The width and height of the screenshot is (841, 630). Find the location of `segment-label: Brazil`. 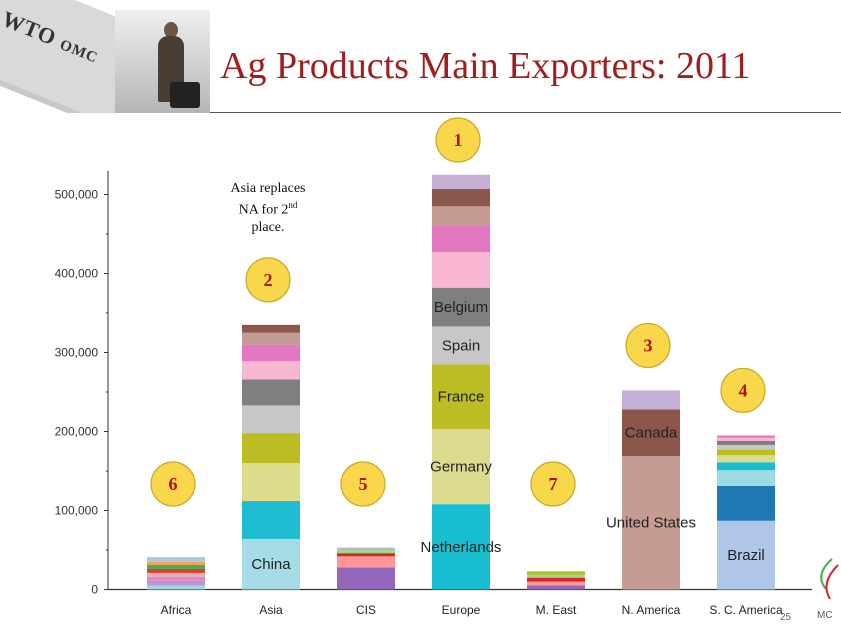

segment-label: Brazil is located at coordinates (746, 555).